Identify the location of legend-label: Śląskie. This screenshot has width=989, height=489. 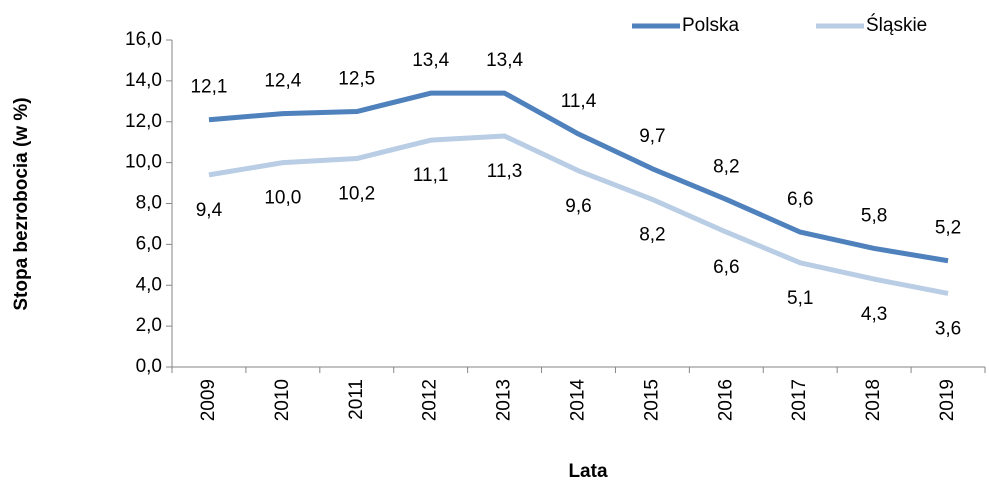
(896, 25).